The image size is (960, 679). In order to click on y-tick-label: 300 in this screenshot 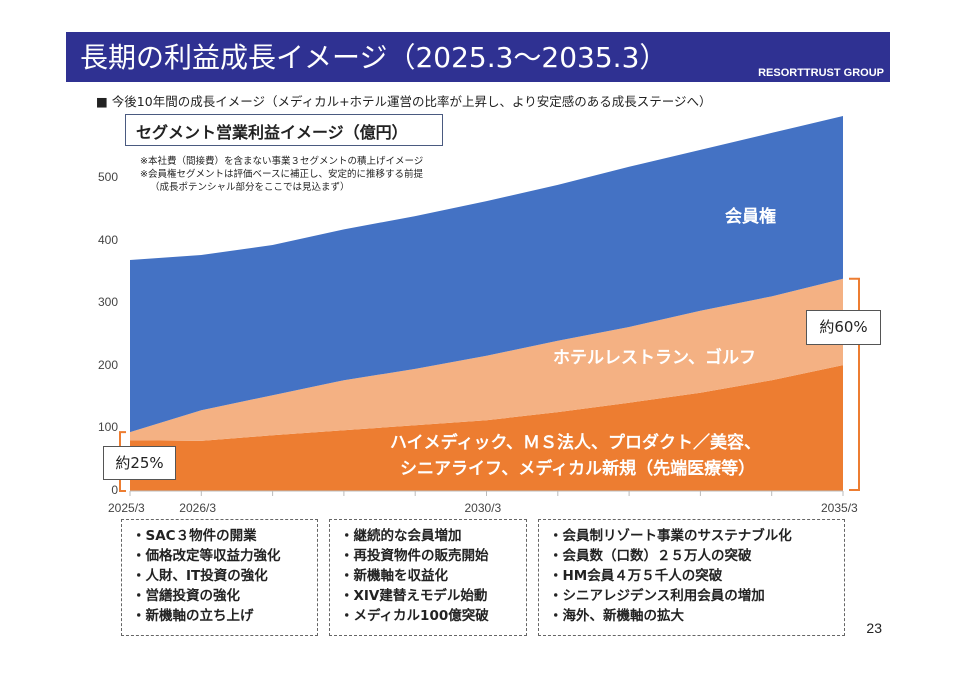, I will do `click(107, 302)`.